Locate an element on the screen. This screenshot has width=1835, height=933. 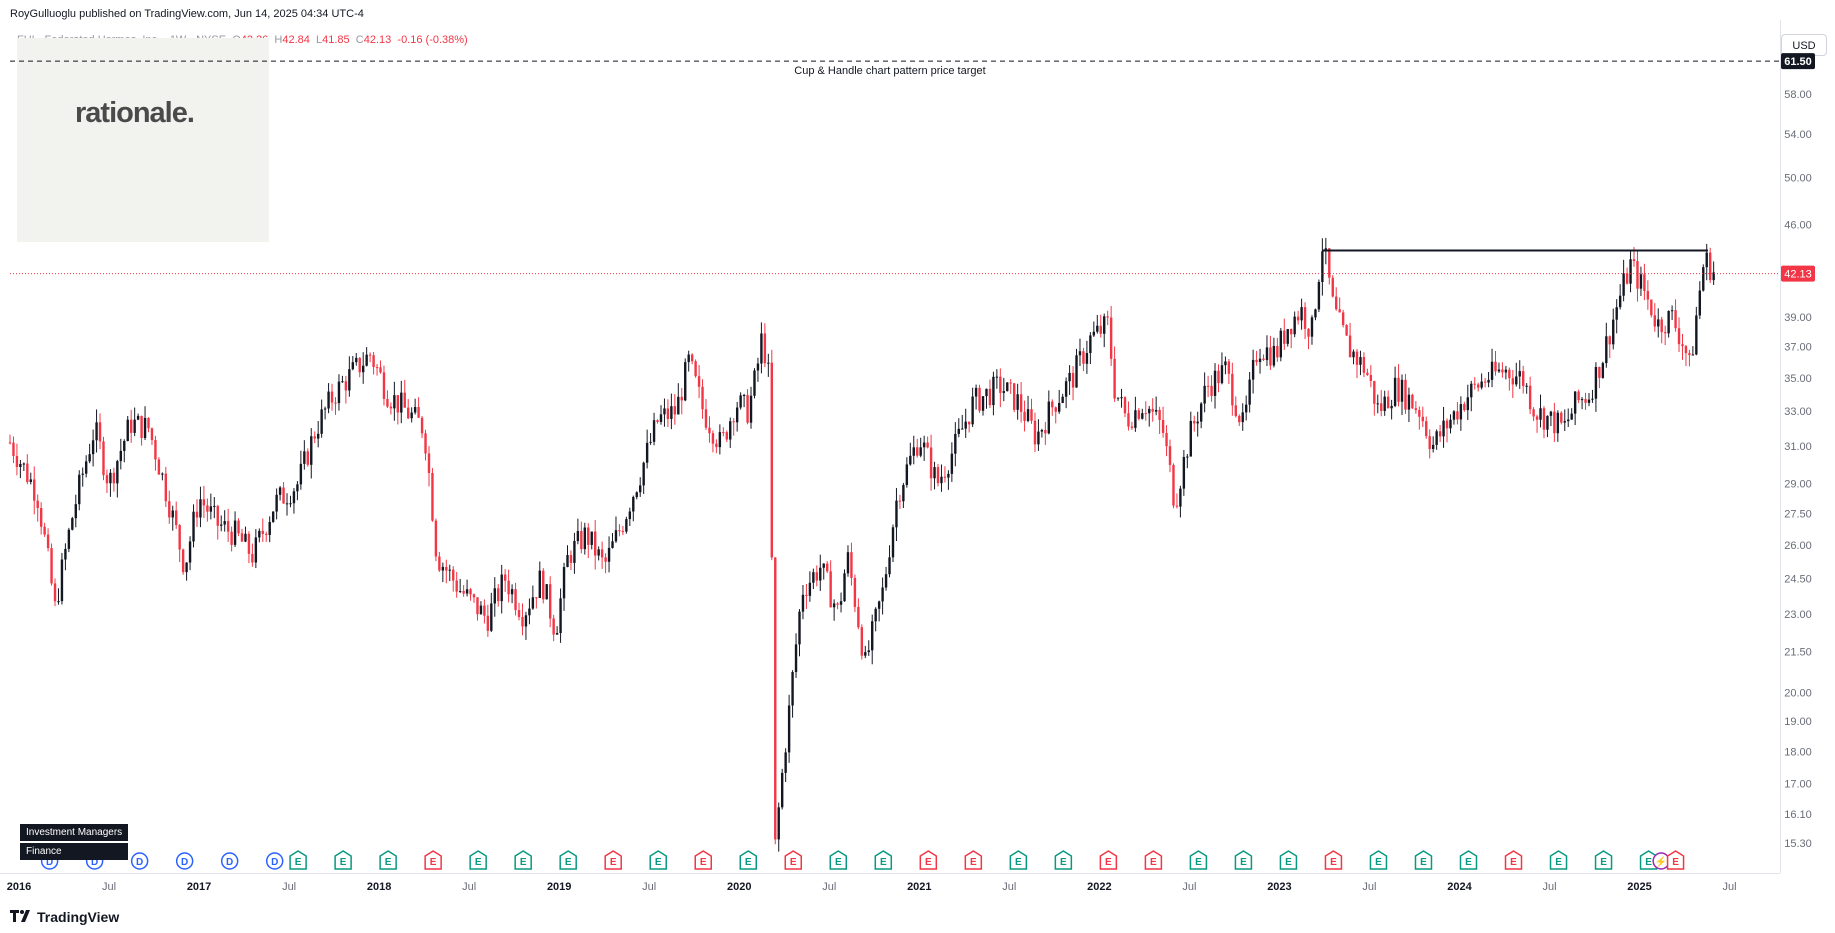
sector-badge-finance: Finance is located at coordinates (74, 851).